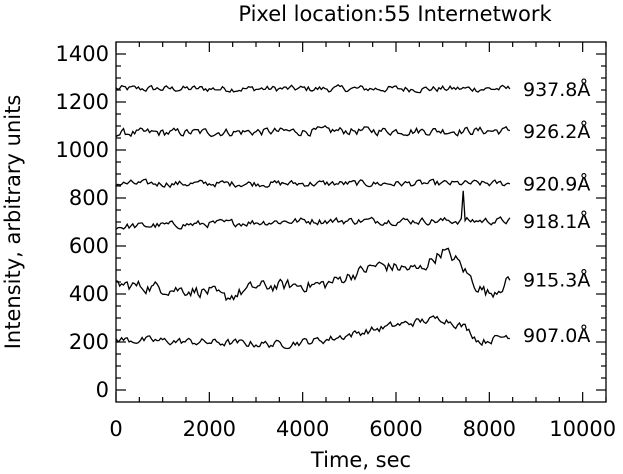 The height and width of the screenshot is (474, 623). Describe the element at coordinates (582, 429) in the screenshot. I see `x-tick-label: 10000` at that location.